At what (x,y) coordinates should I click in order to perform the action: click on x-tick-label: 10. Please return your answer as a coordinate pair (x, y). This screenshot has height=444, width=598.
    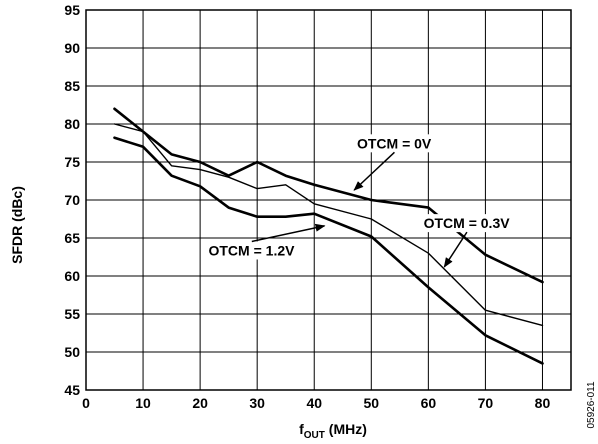
    Looking at the image, I should click on (143, 403).